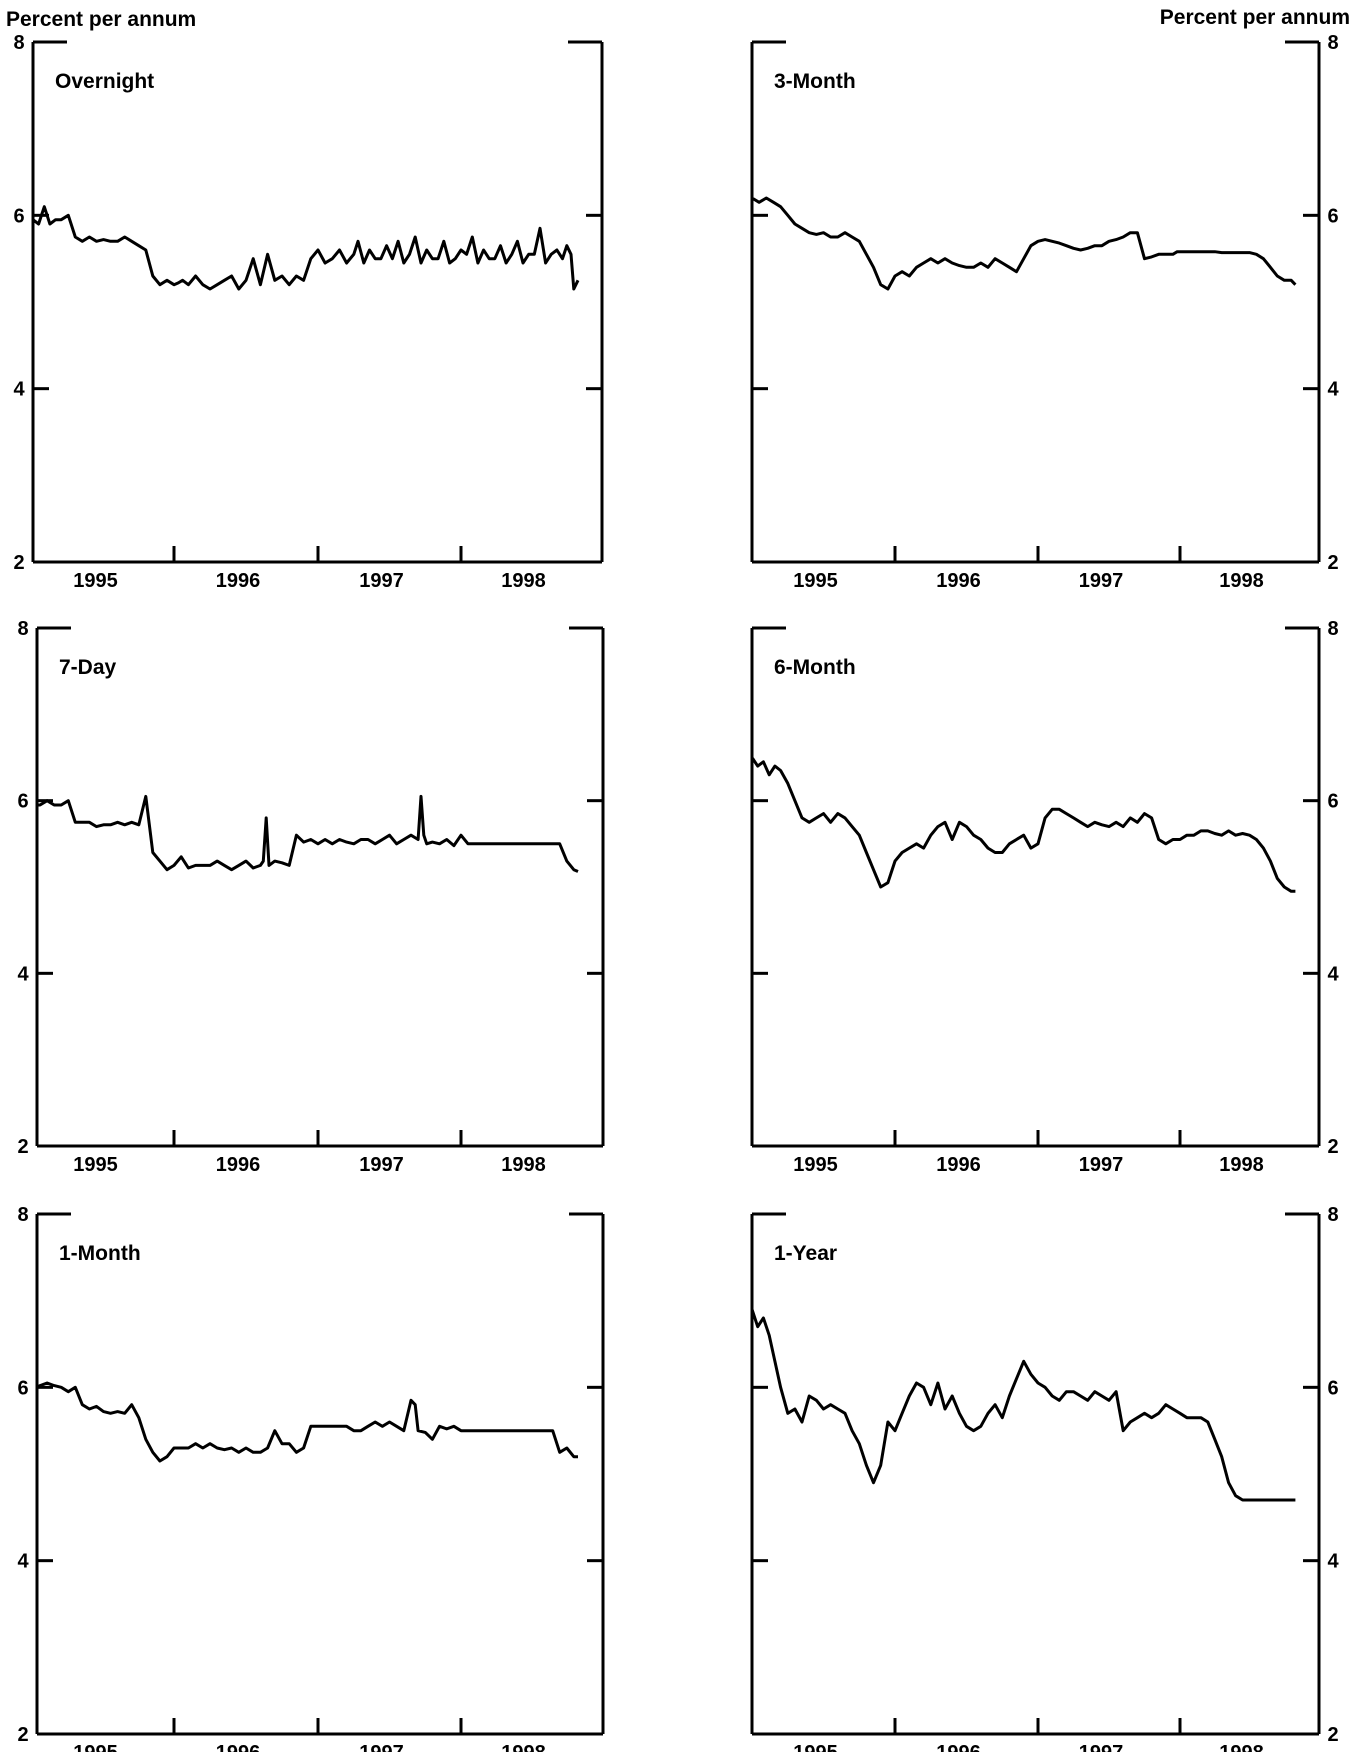 This screenshot has width=1356, height=1752. Describe the element at coordinates (805, 1253) in the screenshot. I see `panel-title: 1-Year` at that location.